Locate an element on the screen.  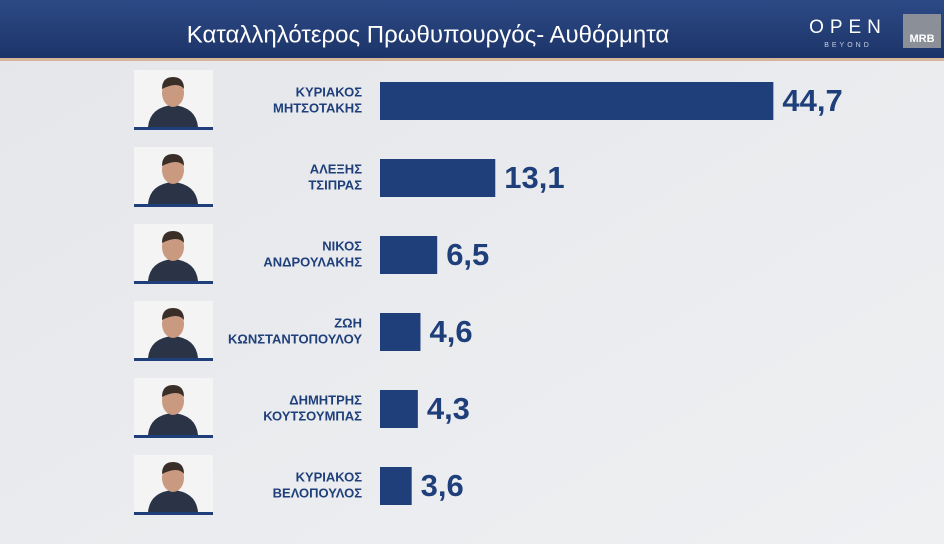
category-label: ΚΩΝΣΤΑΝΤΟΠΟΥΛΟΥ is located at coordinates (295, 338).